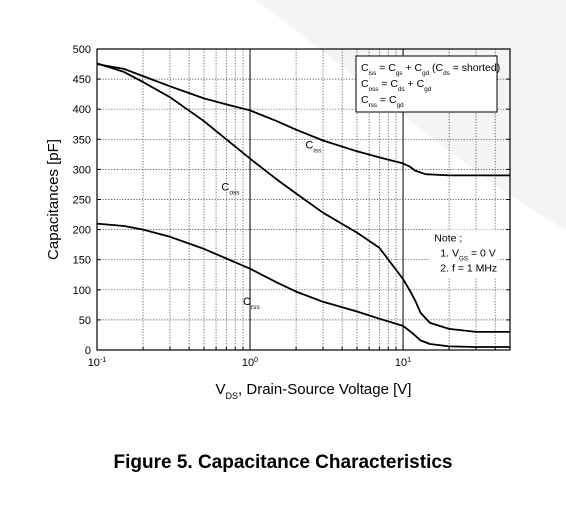 This screenshot has width=566, height=531. Describe the element at coordinates (475, 68) in the screenshot. I see `legend-text: = shorted)` at that location.